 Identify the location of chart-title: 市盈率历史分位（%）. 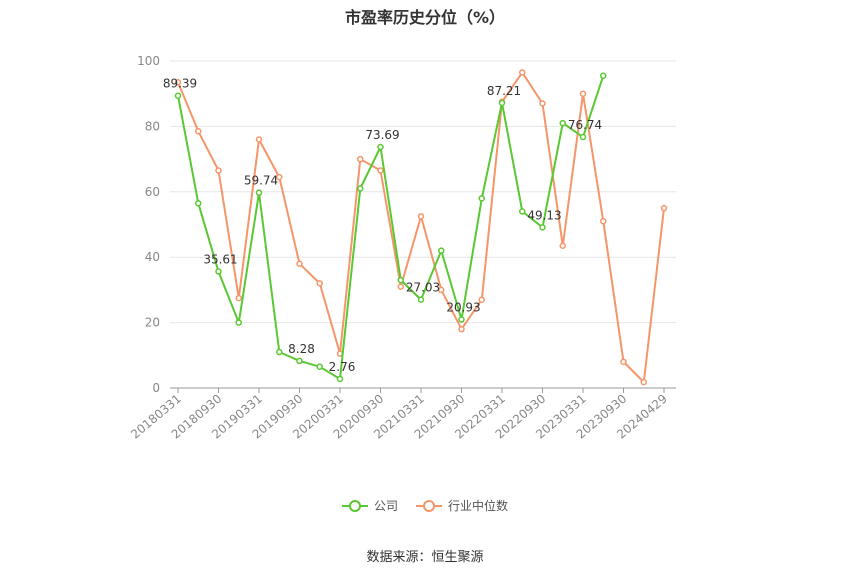
(425, 17).